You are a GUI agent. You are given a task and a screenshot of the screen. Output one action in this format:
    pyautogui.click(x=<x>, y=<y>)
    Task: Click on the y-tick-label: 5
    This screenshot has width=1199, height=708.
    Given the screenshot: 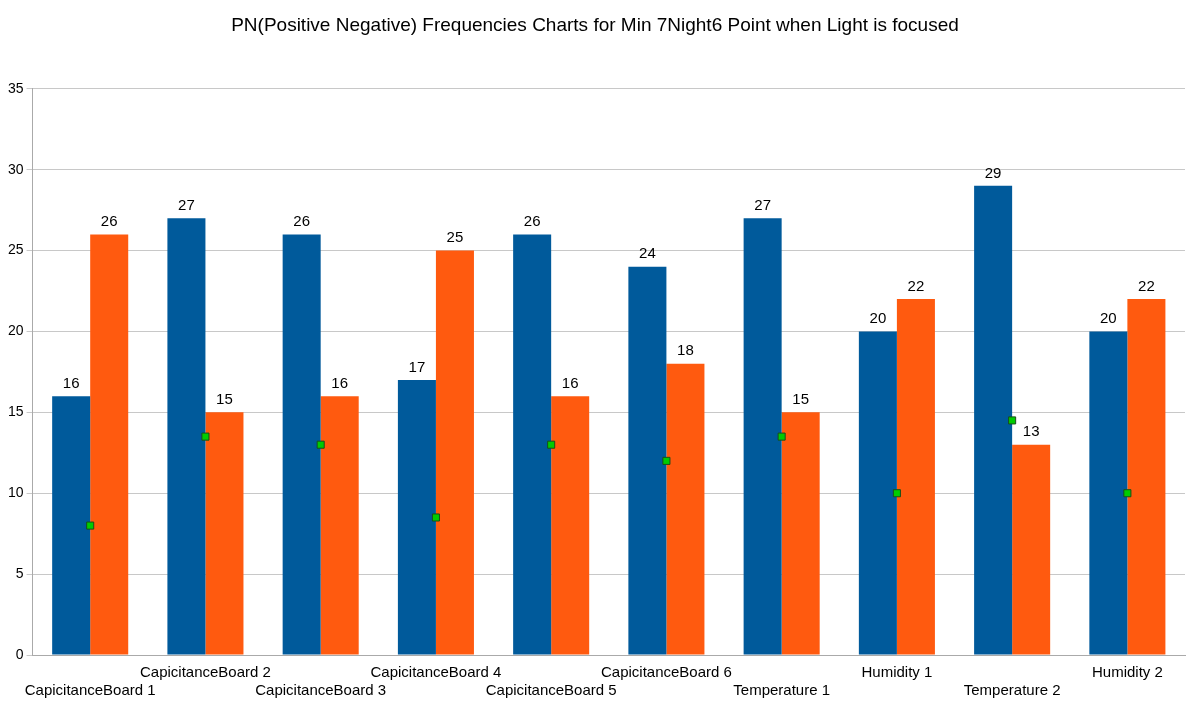 What is the action you would take?
    pyautogui.click(x=19, y=572)
    